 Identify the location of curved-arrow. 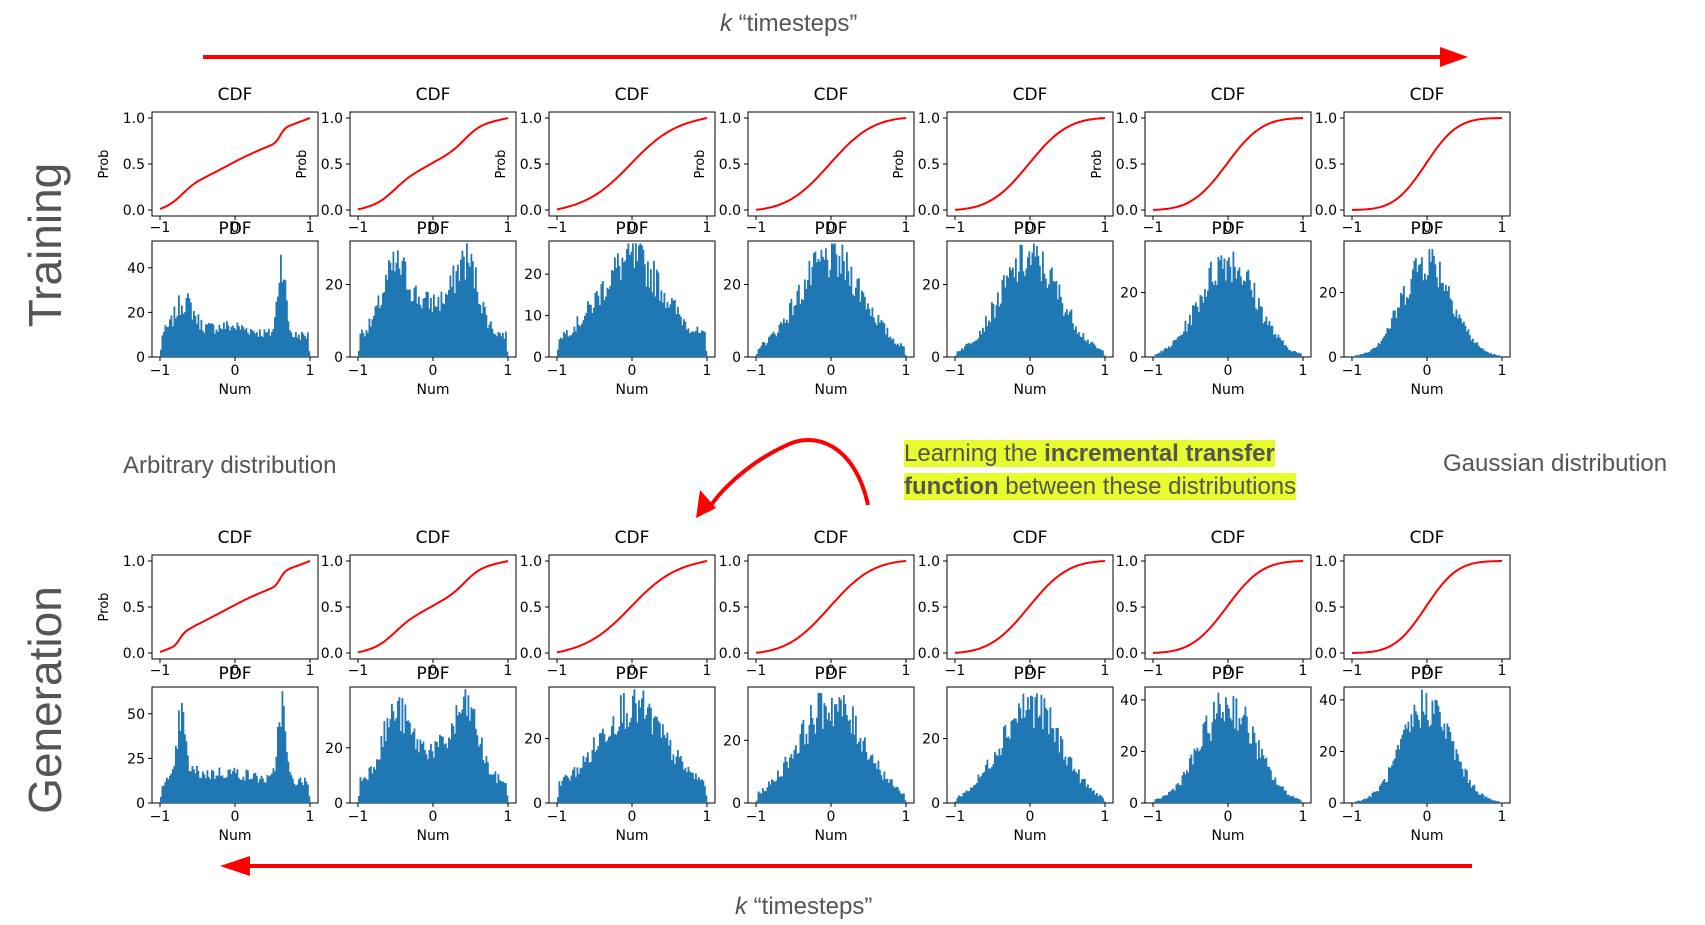
(788, 475).